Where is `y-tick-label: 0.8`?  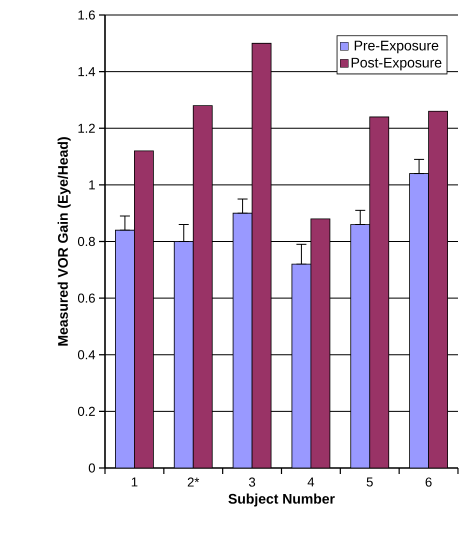
y-tick-label: 0.8 is located at coordinates (87, 241).